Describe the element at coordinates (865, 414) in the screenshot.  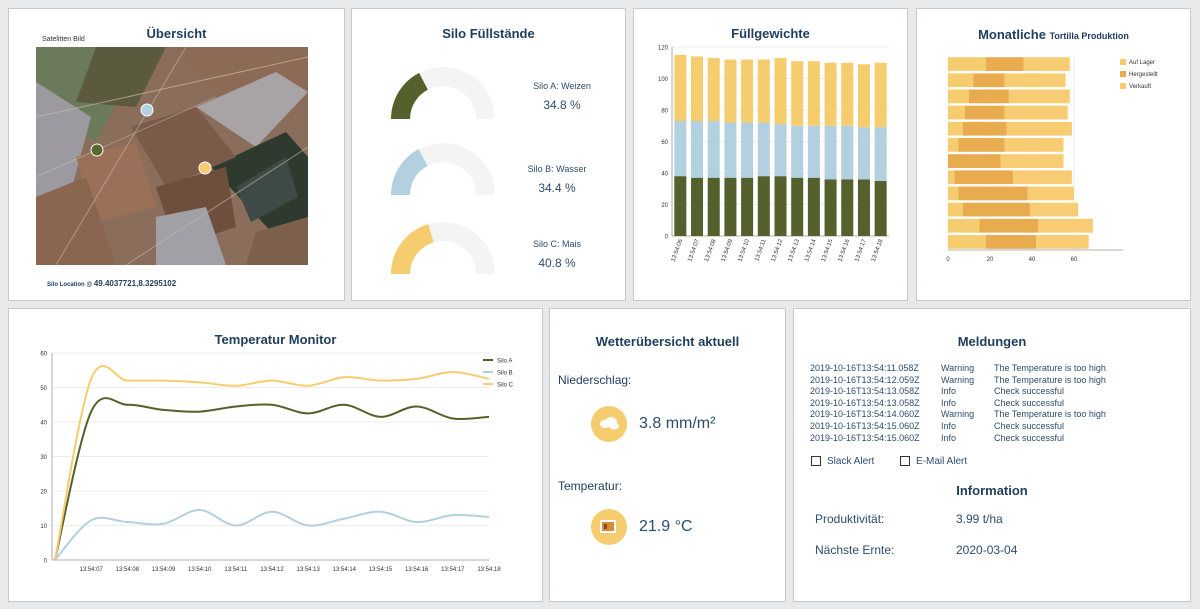
I see `message-time: 2019-10-16T13:54:14.060Z` at that location.